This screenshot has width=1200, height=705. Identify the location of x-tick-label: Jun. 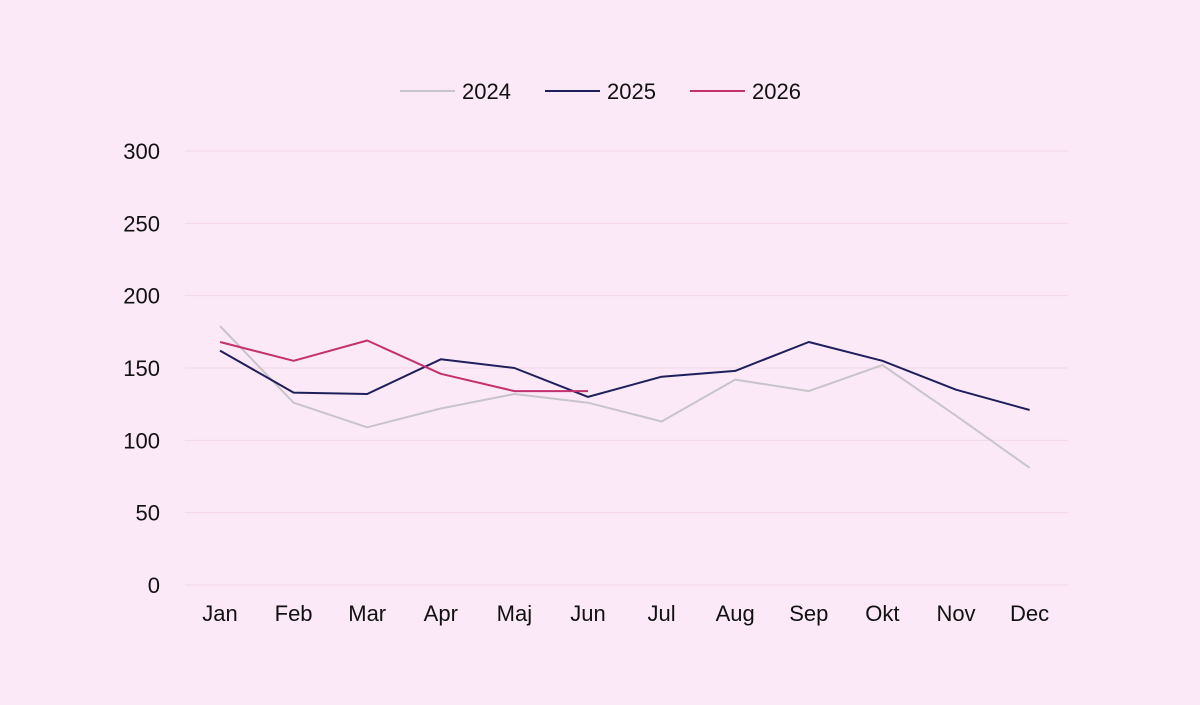
(587, 613).